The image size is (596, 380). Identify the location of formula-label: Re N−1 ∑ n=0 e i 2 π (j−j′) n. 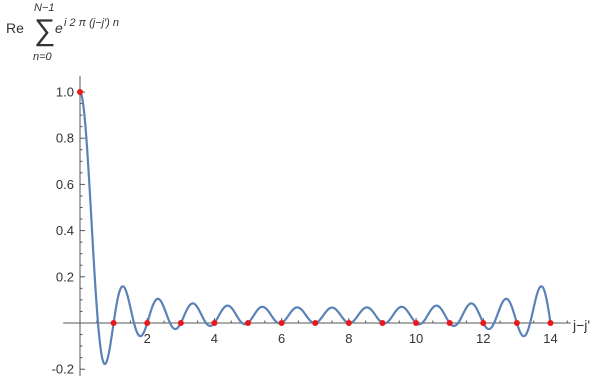
(62, 32).